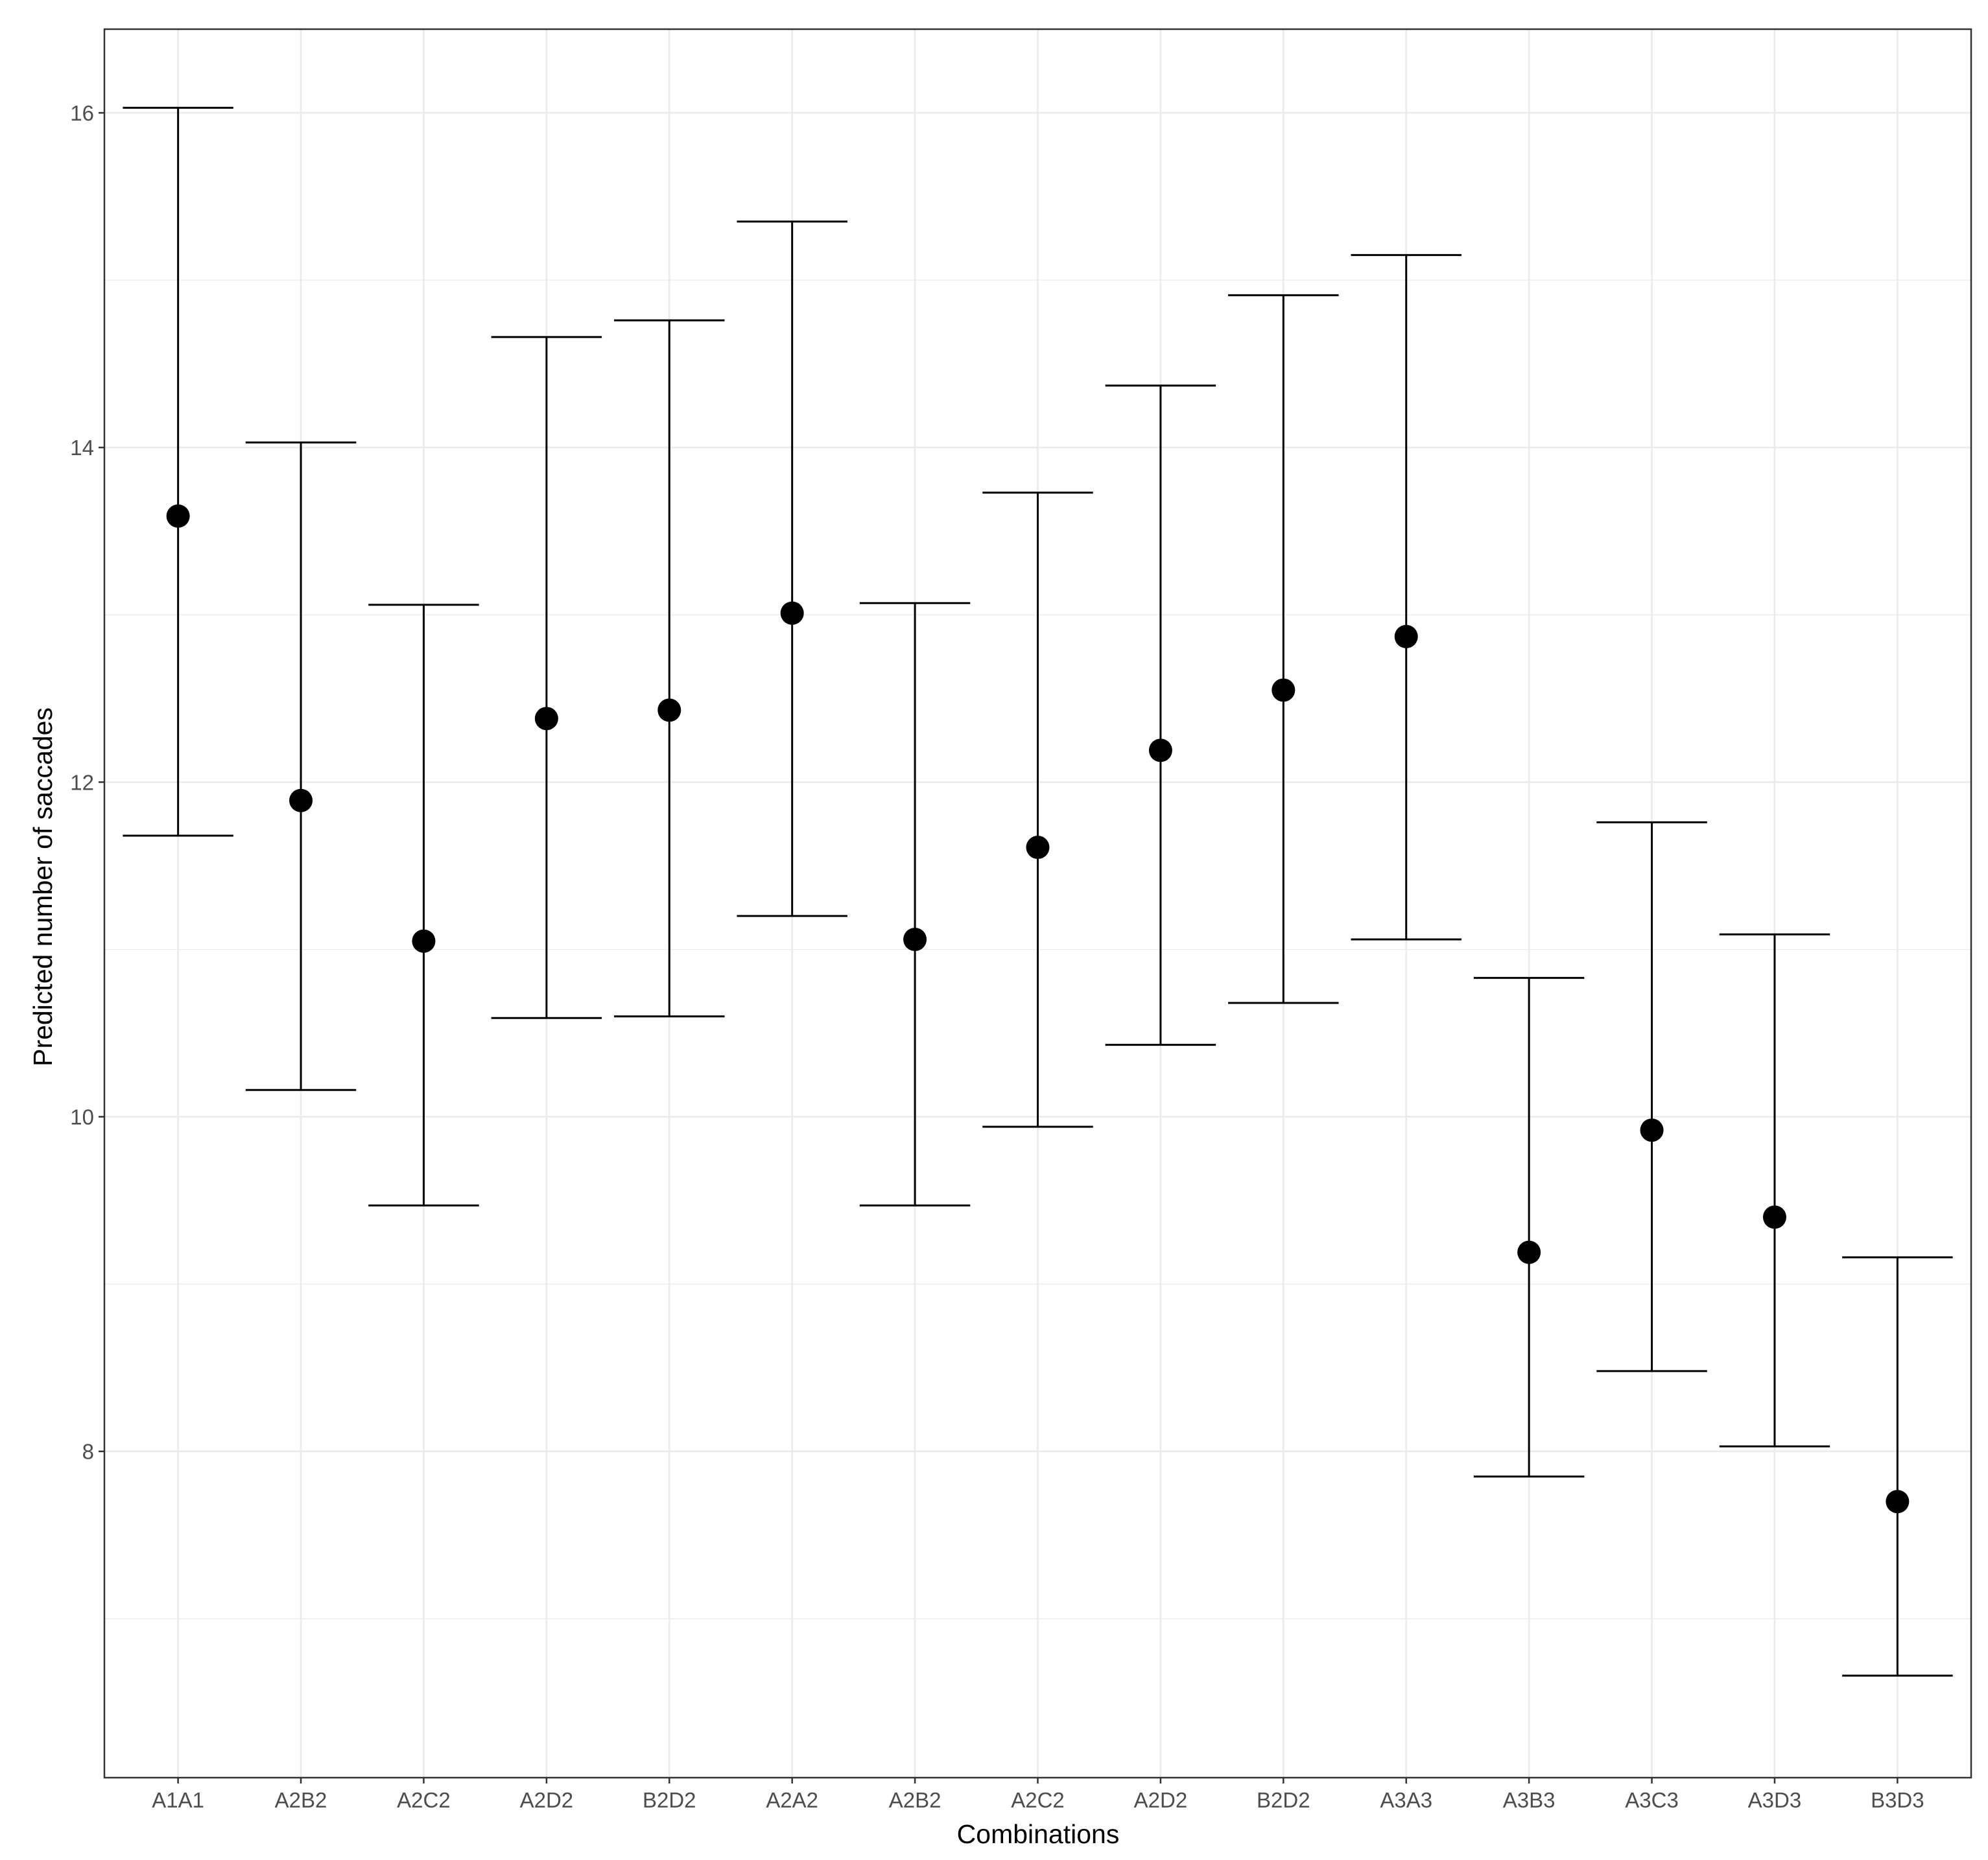  What do you see at coordinates (1529, 1800) in the screenshot?
I see `x-tick-label: A3B3` at bounding box center [1529, 1800].